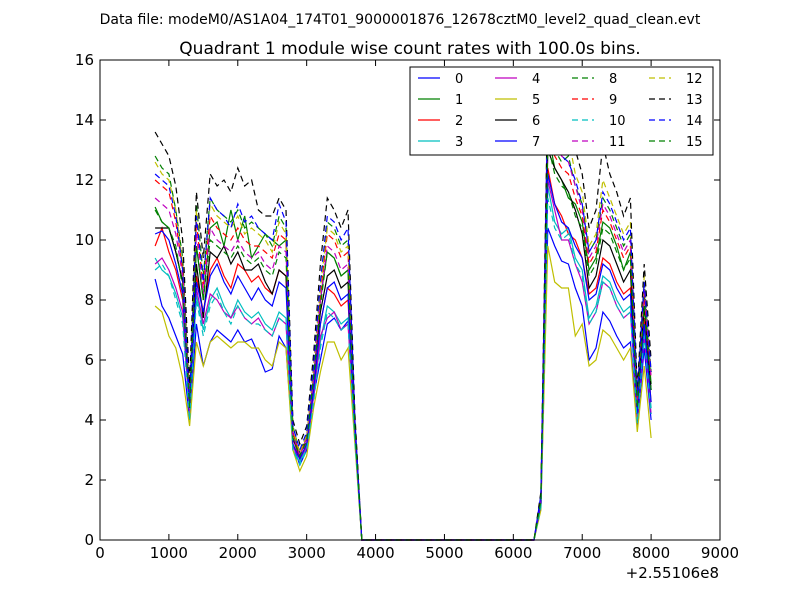 This screenshot has height=600, width=800. Describe the element at coordinates (694, 100) in the screenshot. I see `legend-label-13: 13` at that location.